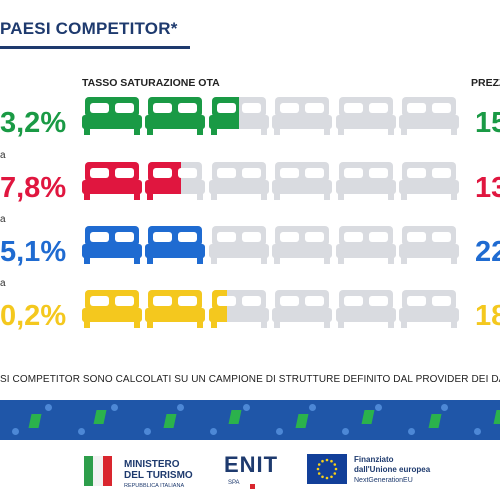  What do you see at coordinates (98, 471) in the screenshot?
I see `italian-flag-icon` at bounding box center [98, 471].